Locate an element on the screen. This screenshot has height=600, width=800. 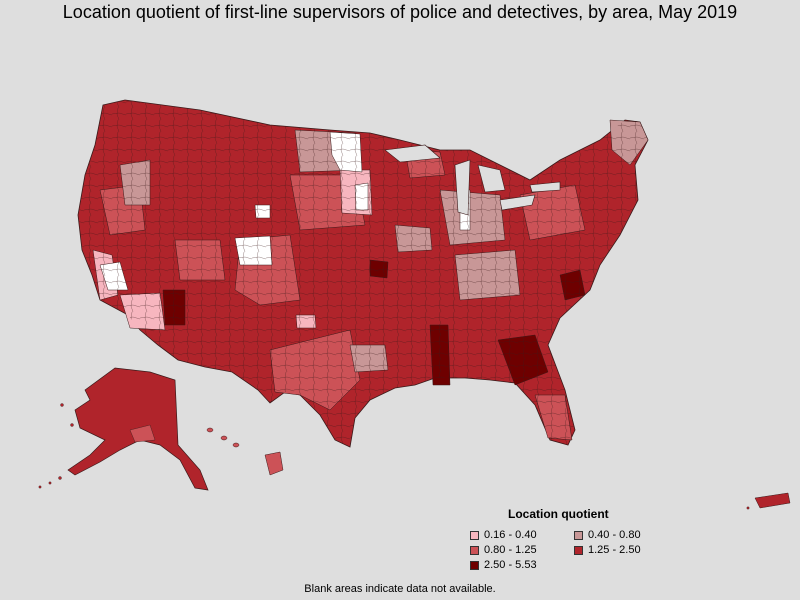
footnote: Blank areas indicate data not available. is located at coordinates (400, 589).